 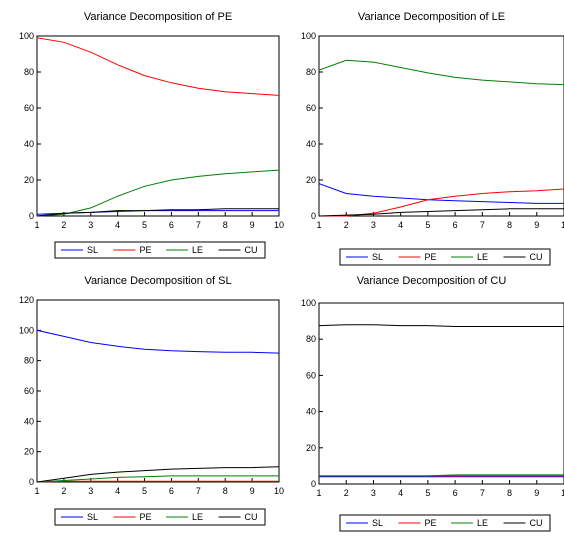 What do you see at coordinates (26, 300) in the screenshot?
I see `y-tick-label: 120` at bounding box center [26, 300].